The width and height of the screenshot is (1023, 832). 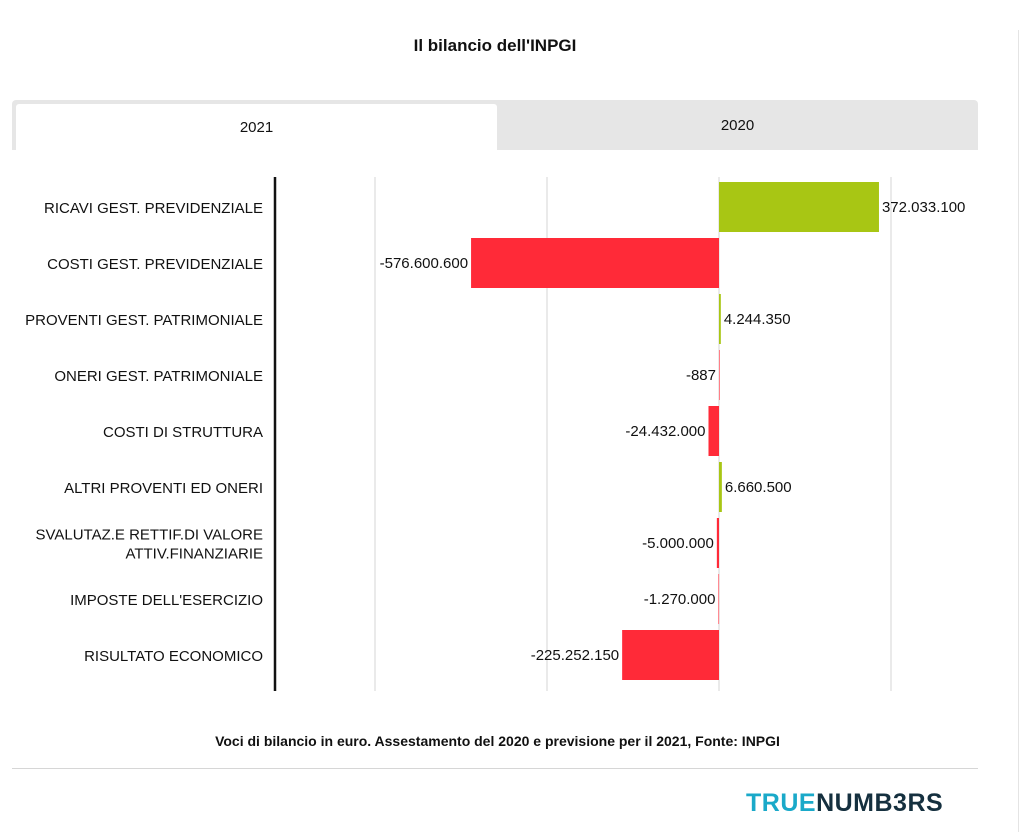 I want to click on data-label: 372.033.100, so click(x=923, y=207).